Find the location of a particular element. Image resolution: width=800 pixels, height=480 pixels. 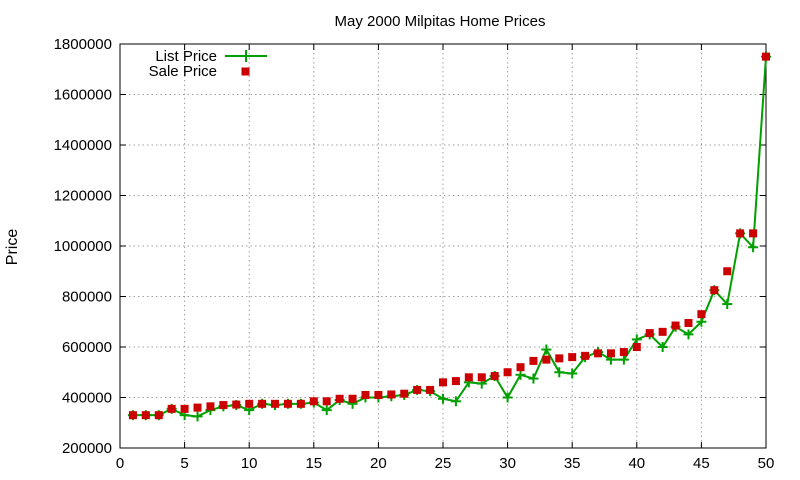

x-tick-label: 20 is located at coordinates (378, 463).